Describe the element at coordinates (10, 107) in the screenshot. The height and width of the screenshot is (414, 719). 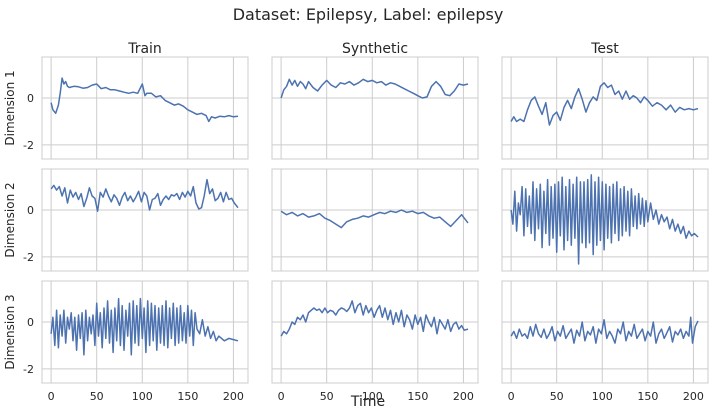
I see `row-label: Dimension 1` at that location.